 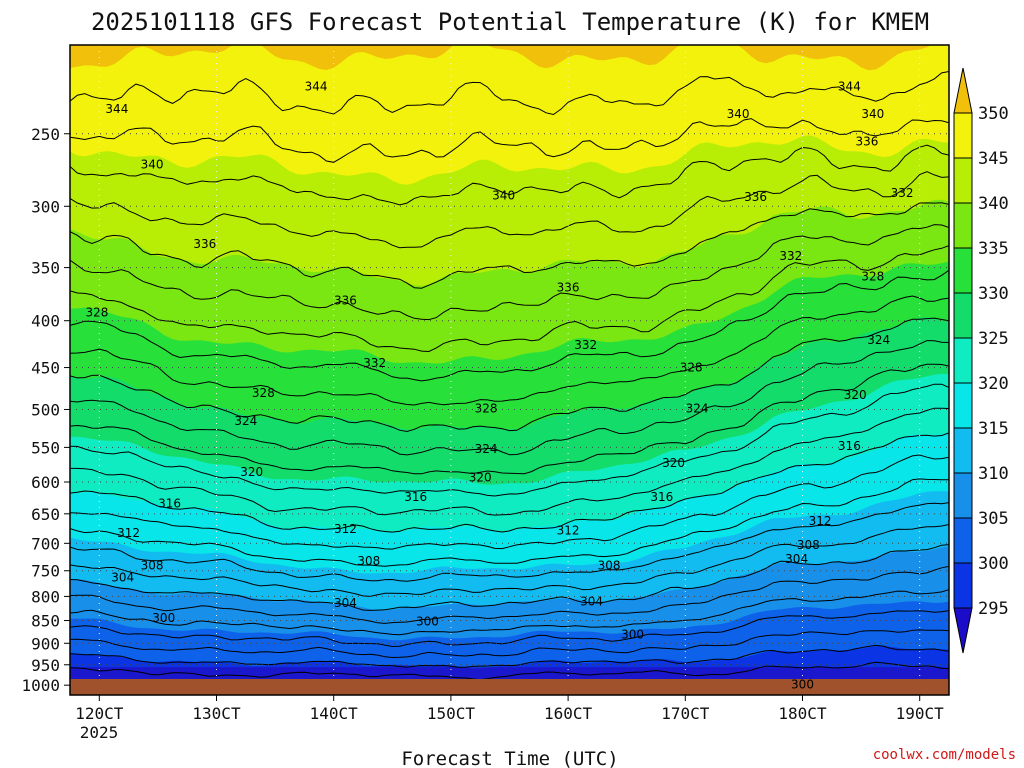 What do you see at coordinates (993, 249) in the screenshot?
I see `colorbar-label-335: 335` at bounding box center [993, 249].